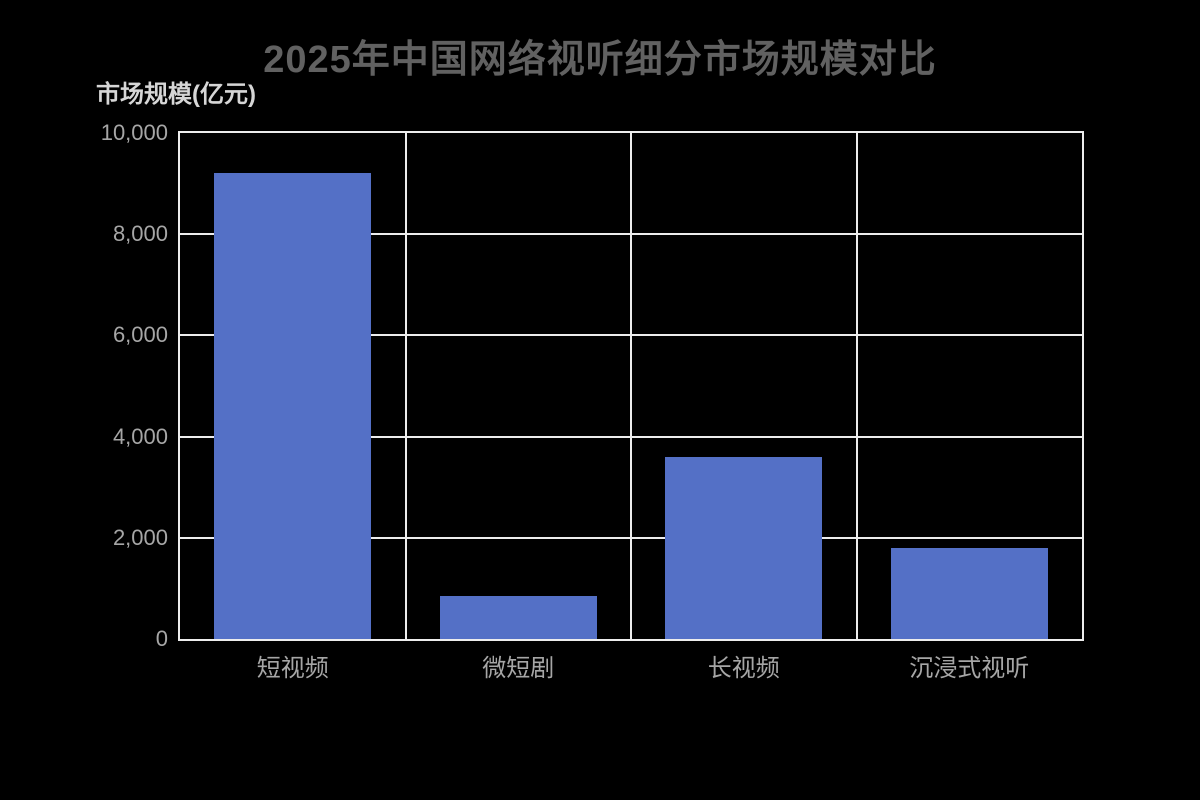  What do you see at coordinates (292, 668) in the screenshot?
I see `x-category-label: 短视频` at bounding box center [292, 668].